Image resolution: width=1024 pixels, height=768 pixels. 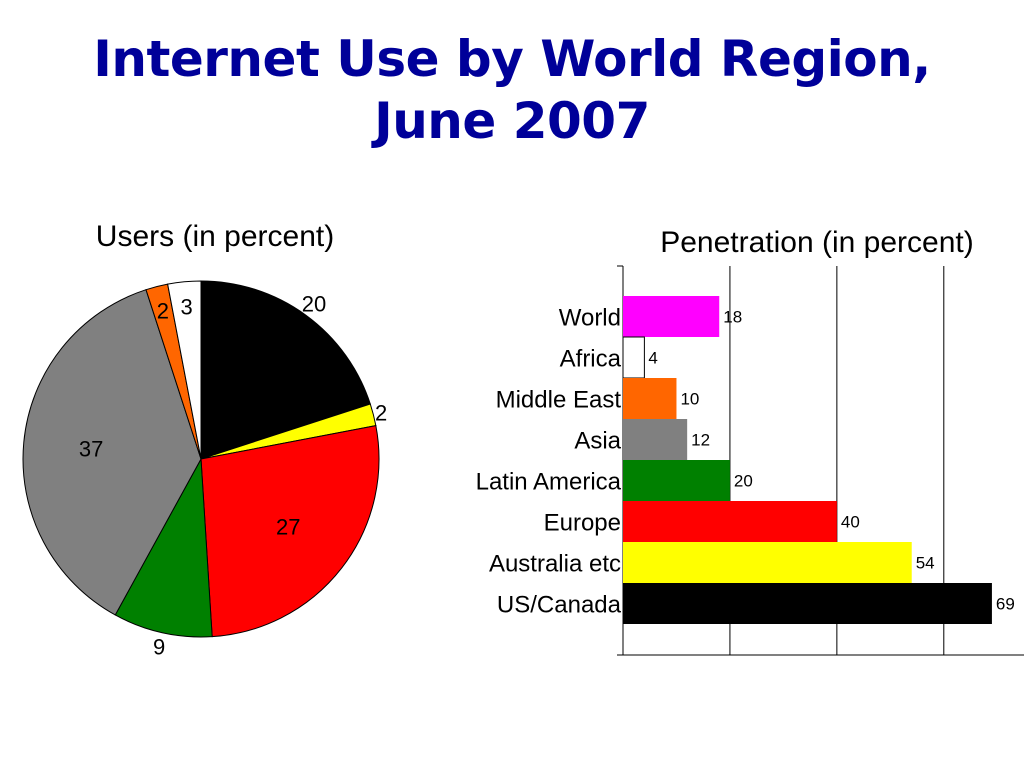 I want to click on bar-australia-etc, so click(x=767, y=562).